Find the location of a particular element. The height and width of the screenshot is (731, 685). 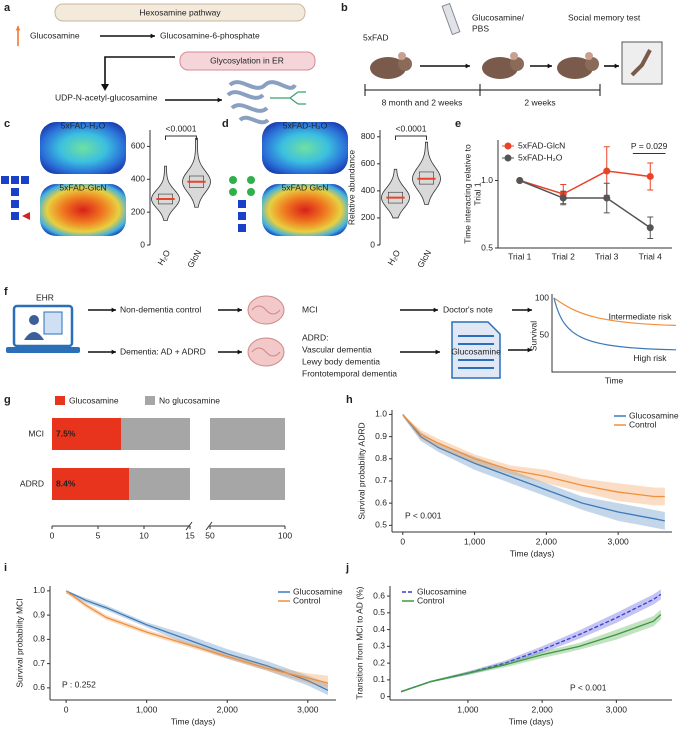

x-tick-label: Trial 1 is located at coordinates (520, 256).